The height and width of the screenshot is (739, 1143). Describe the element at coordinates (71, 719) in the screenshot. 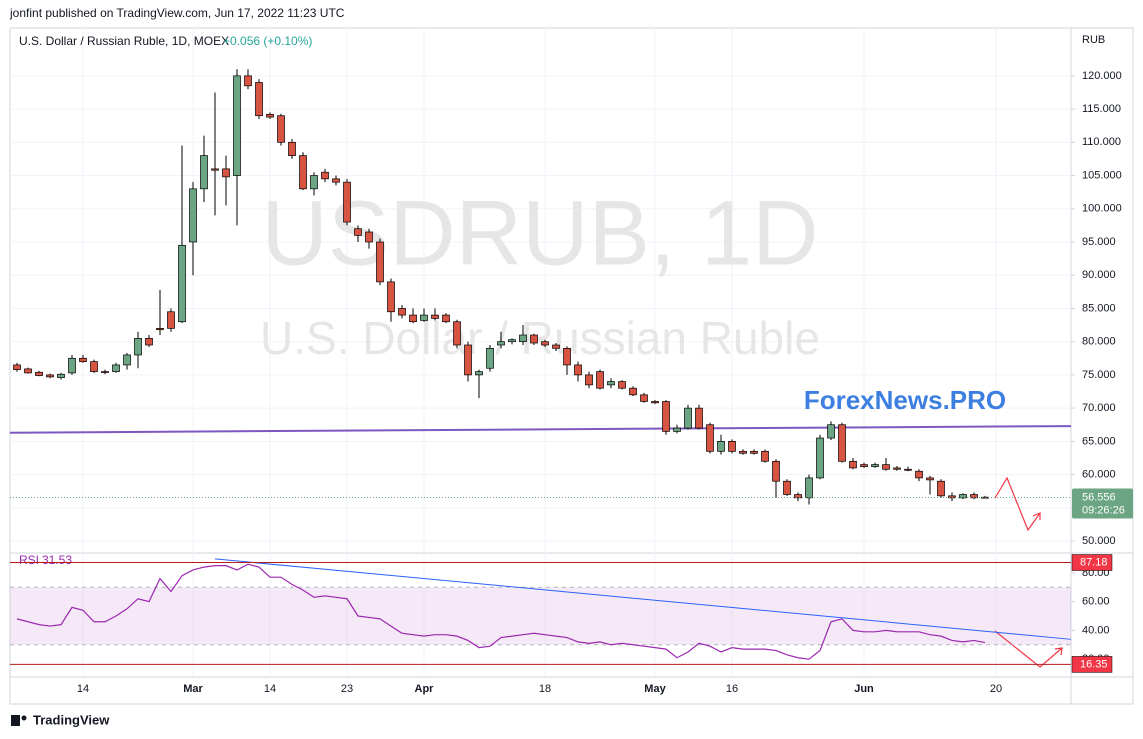

I see `logo-text: TradingView` at that location.